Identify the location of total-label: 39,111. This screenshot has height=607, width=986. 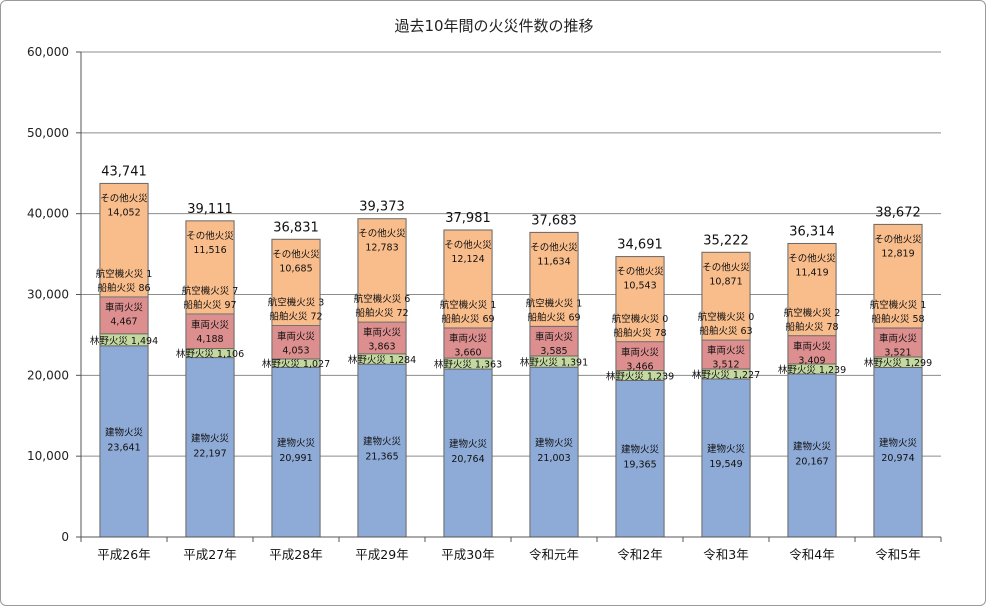
(210, 209).